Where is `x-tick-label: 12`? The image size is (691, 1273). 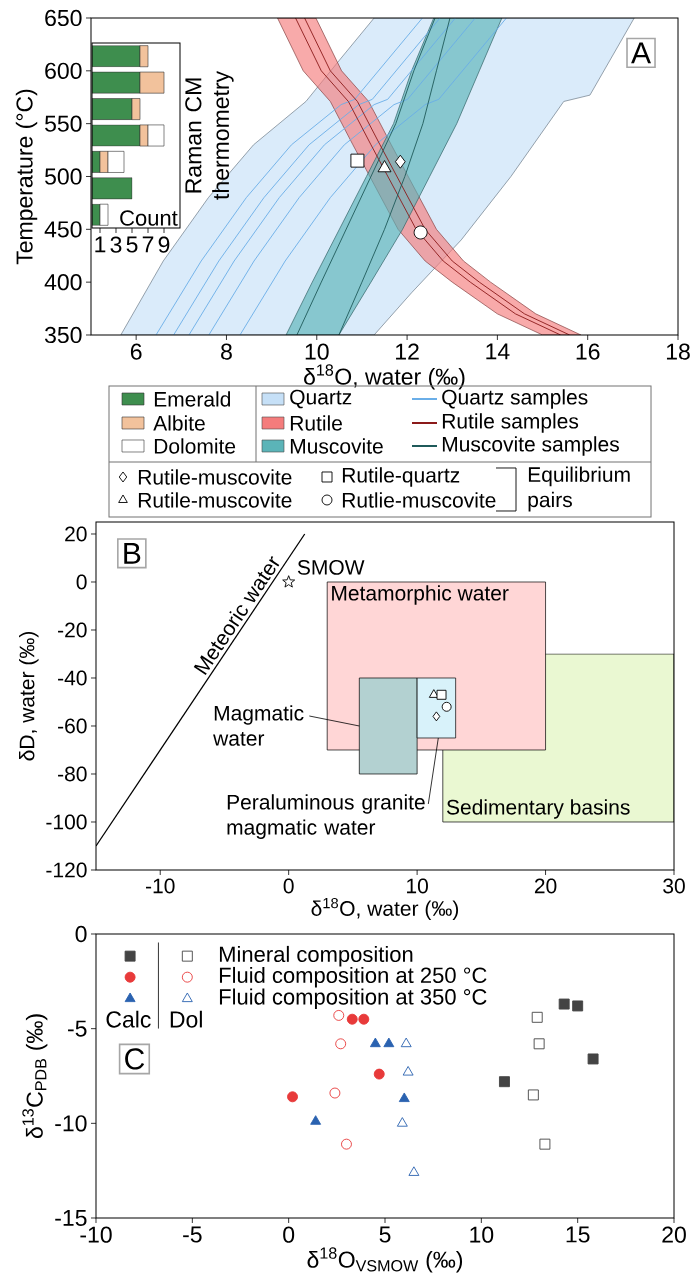 x-tick-label: 12 is located at coordinates (407, 351).